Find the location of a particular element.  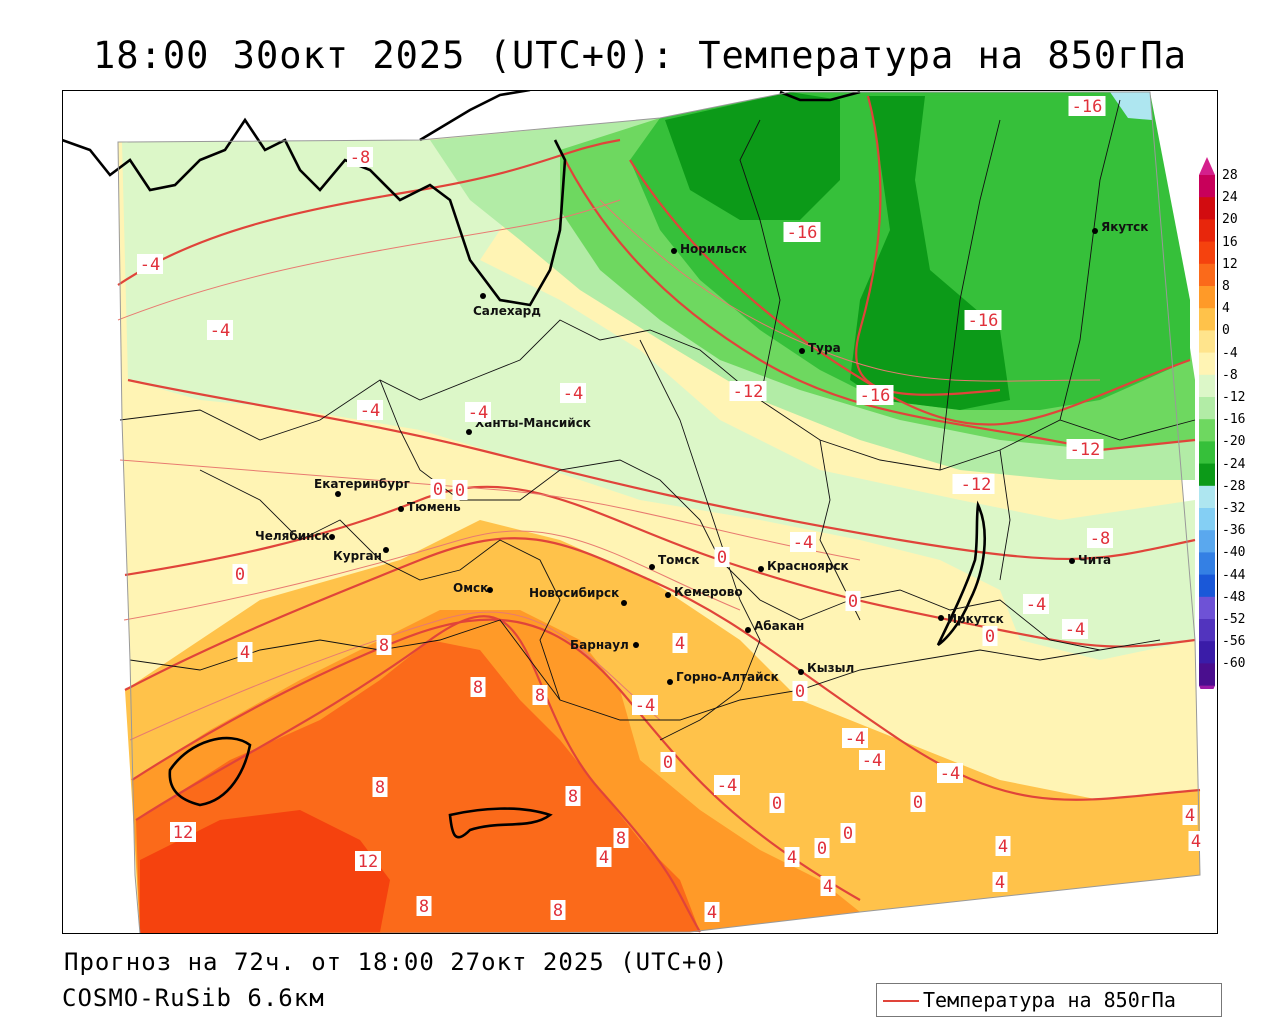

svg-text: Новосибирск is located at coordinates (574, 593).